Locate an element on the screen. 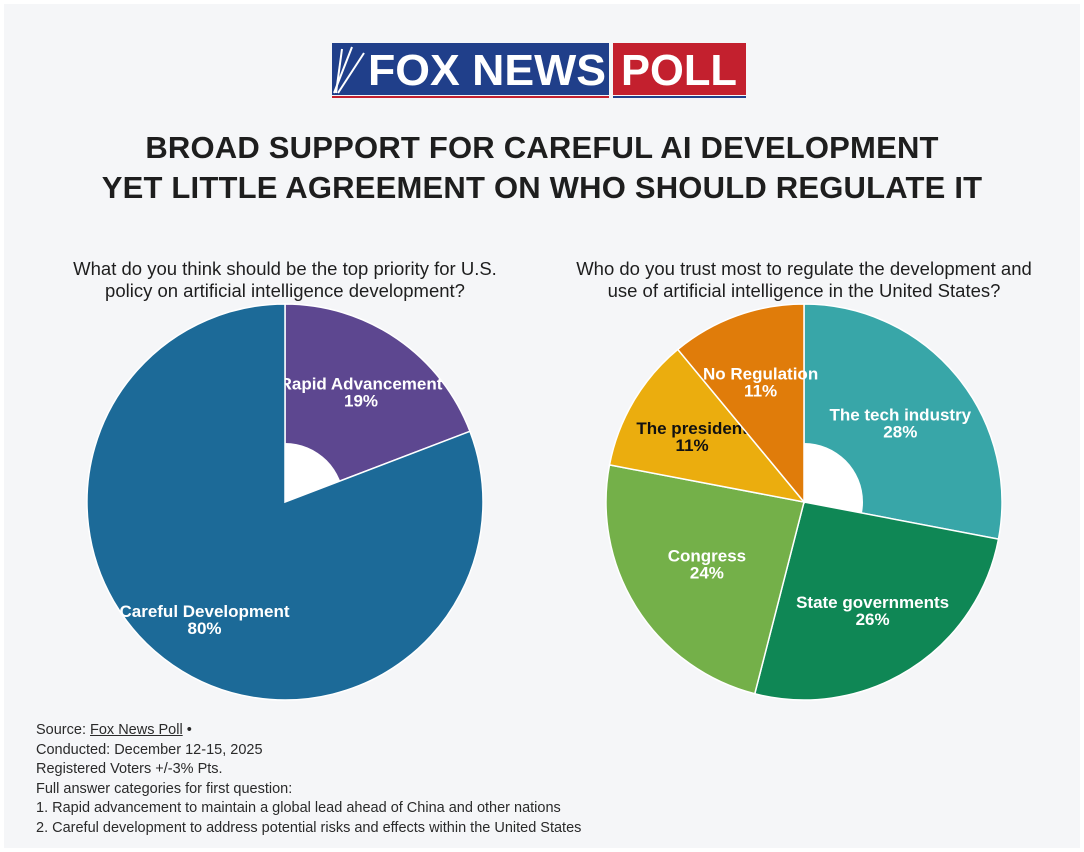 Image resolution: width=1084 pixels, height=852 pixels. source-prefix: Source: is located at coordinates (63, 730).